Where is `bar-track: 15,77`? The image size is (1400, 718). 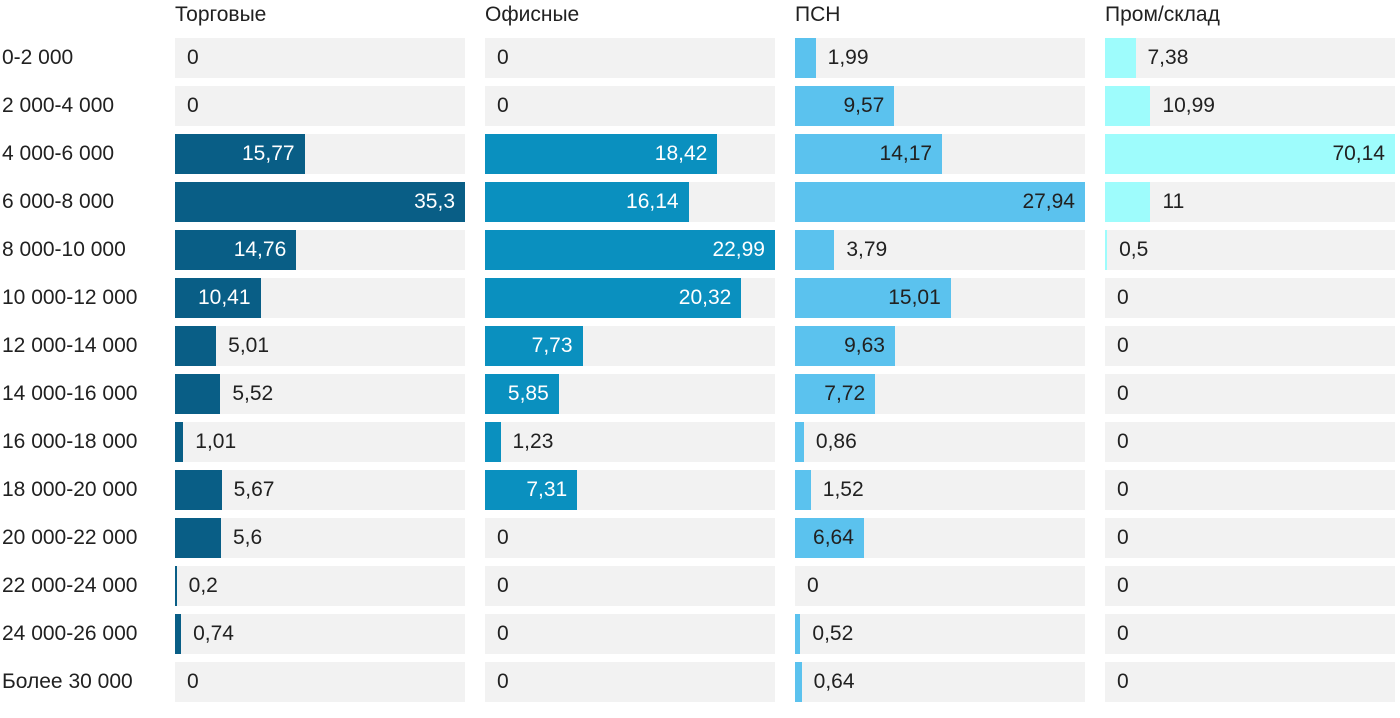
bar-track: 15,77 is located at coordinates (320, 154).